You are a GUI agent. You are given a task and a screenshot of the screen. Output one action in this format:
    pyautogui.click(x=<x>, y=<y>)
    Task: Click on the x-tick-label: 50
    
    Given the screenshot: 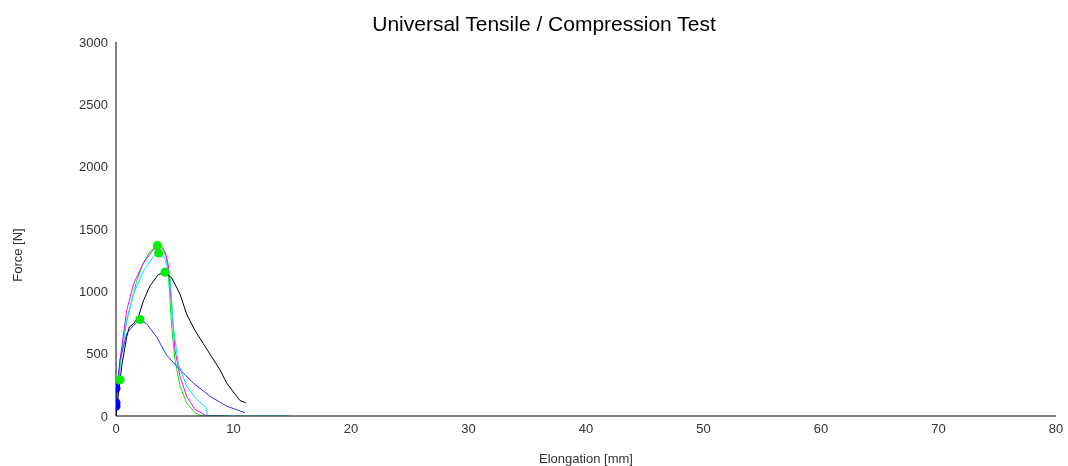 What is the action you would take?
    pyautogui.click(x=703, y=429)
    